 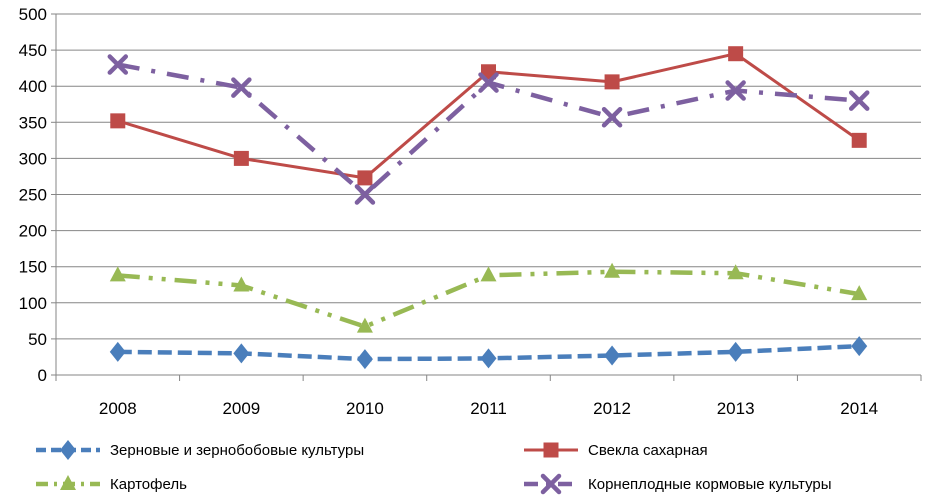 I want to click on legend-item: Зерновые и зернобобовые культуры, so click(x=200, y=450).